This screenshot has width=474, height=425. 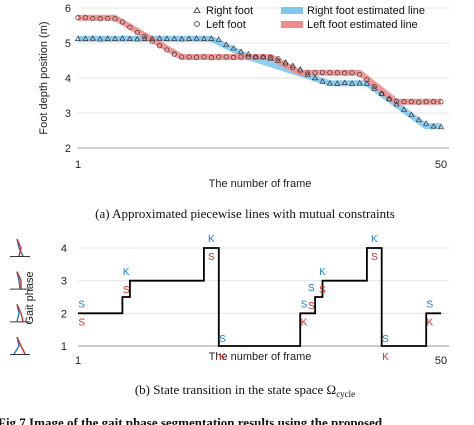 What do you see at coordinates (260, 357) in the screenshot?
I see `b-x-axis-label: The number of frame` at bounding box center [260, 357].